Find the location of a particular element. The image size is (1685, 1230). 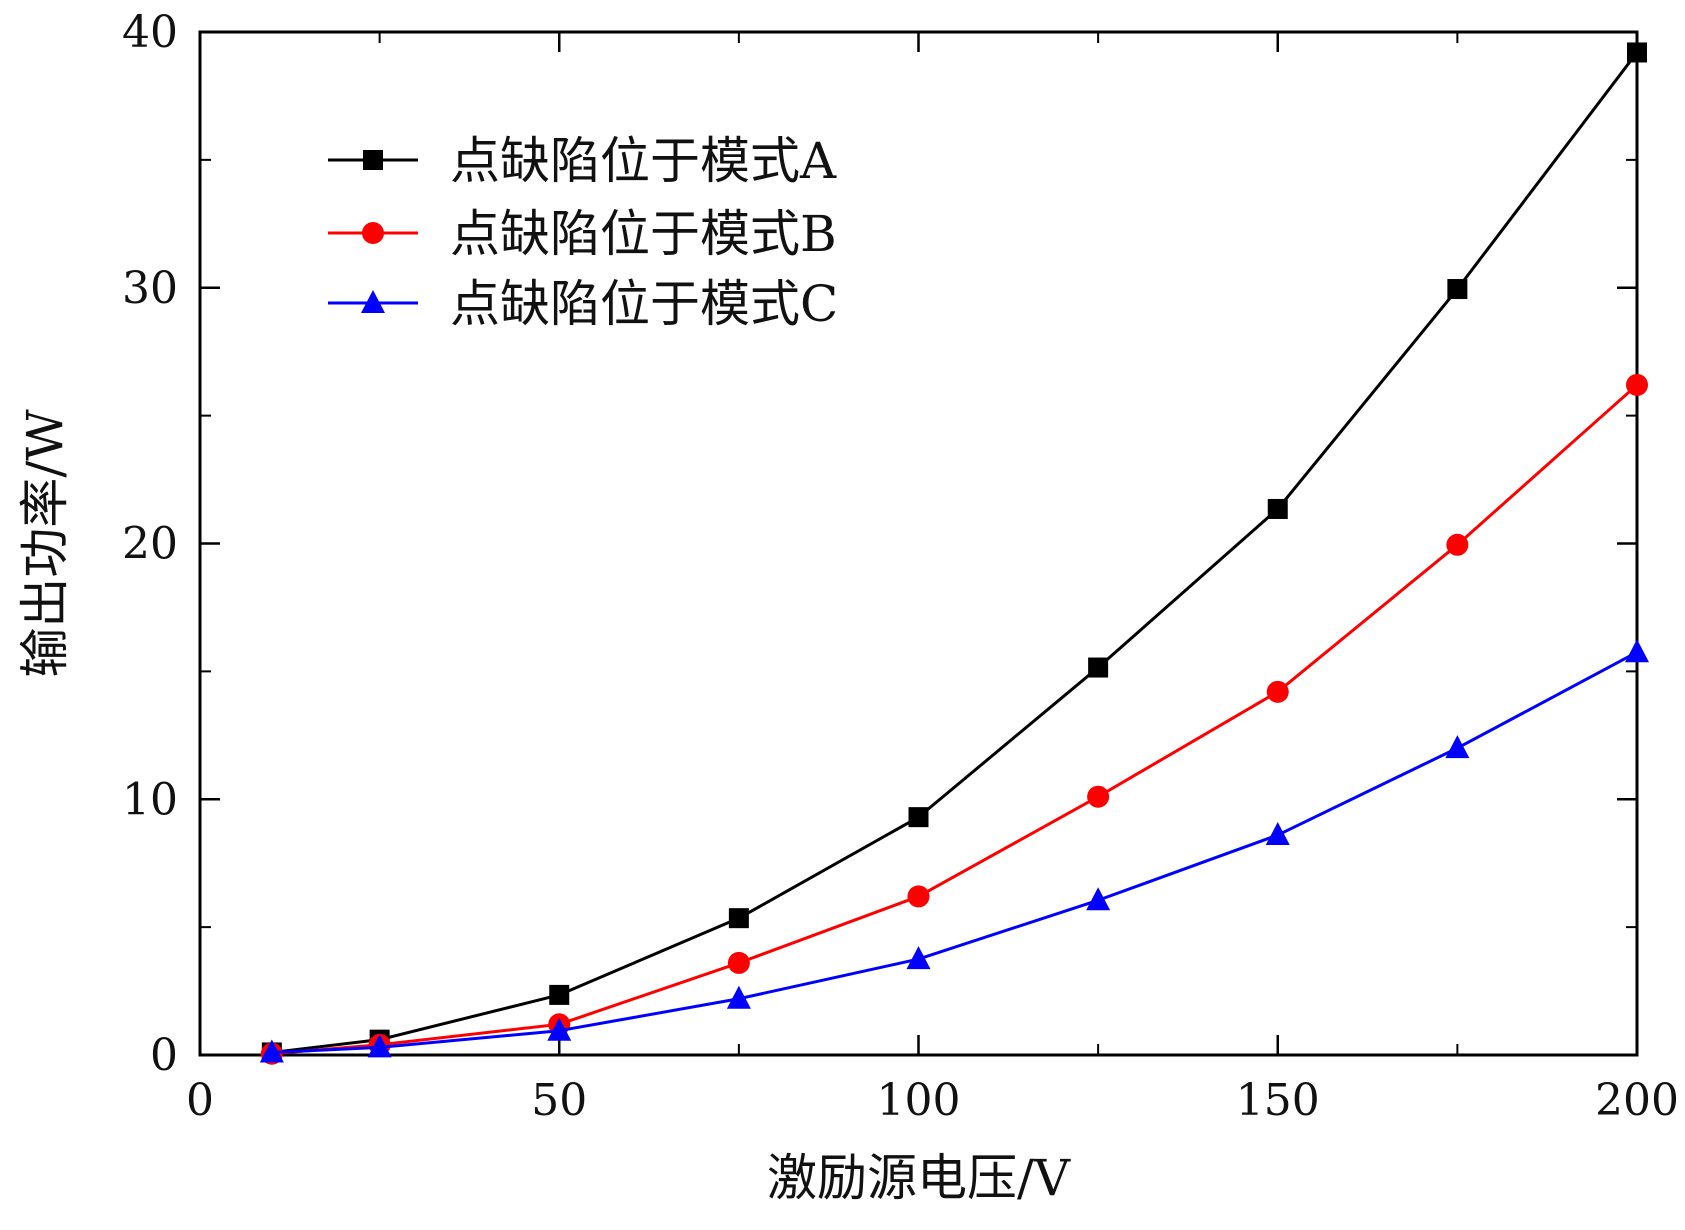

x-tick-label: 50 is located at coordinates (559, 1100).